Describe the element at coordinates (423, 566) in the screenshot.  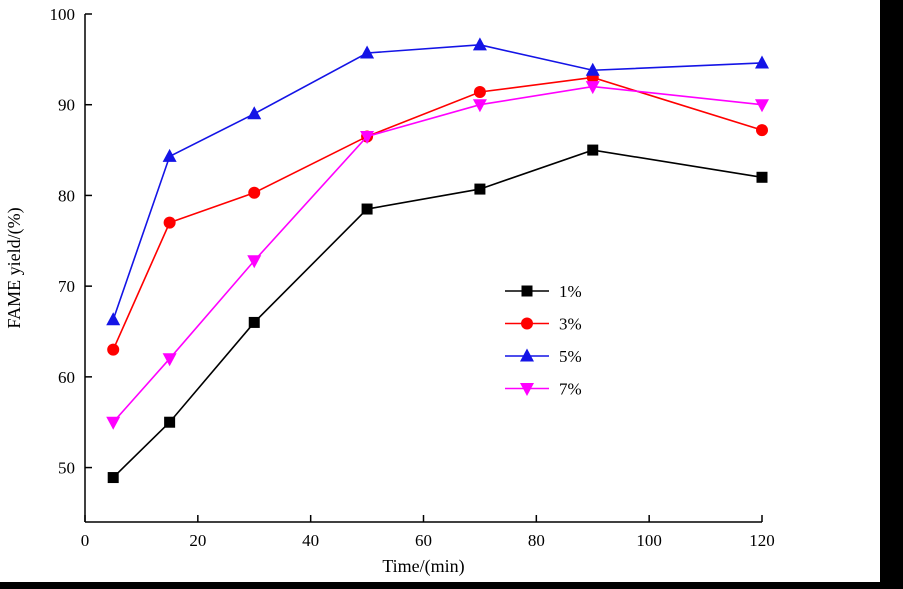
I see `x-axis-label: Time/(min)` at that location.